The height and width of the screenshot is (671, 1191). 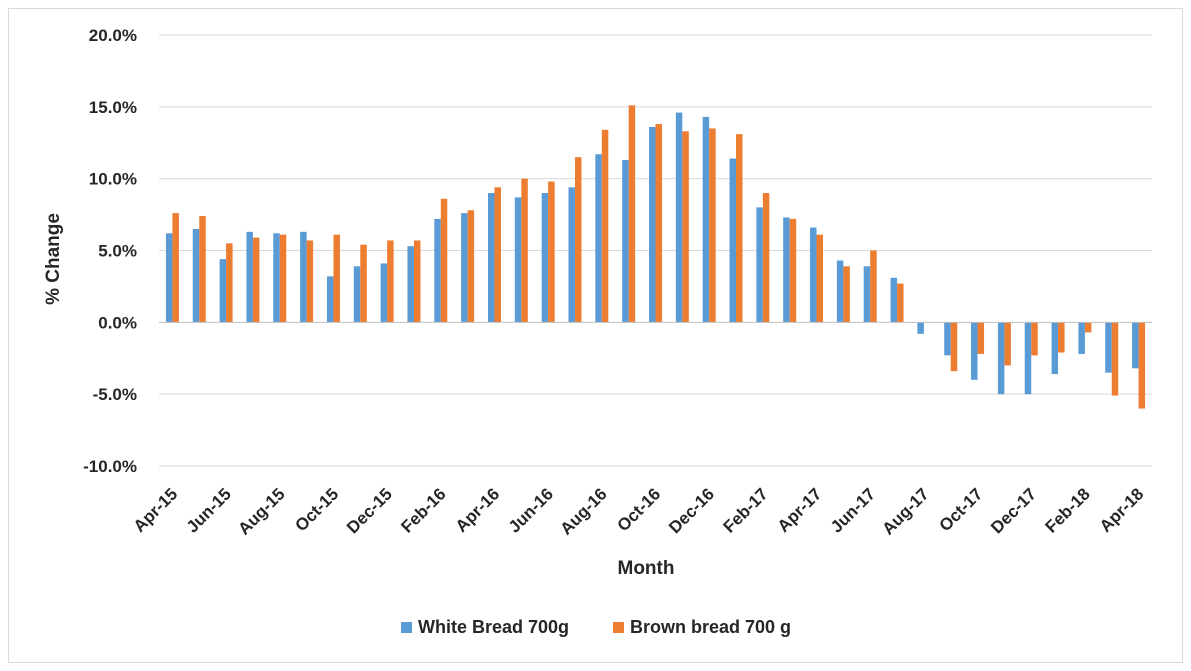 What do you see at coordinates (113, 35) in the screenshot?
I see `y-tick-label: 20.0%` at bounding box center [113, 35].